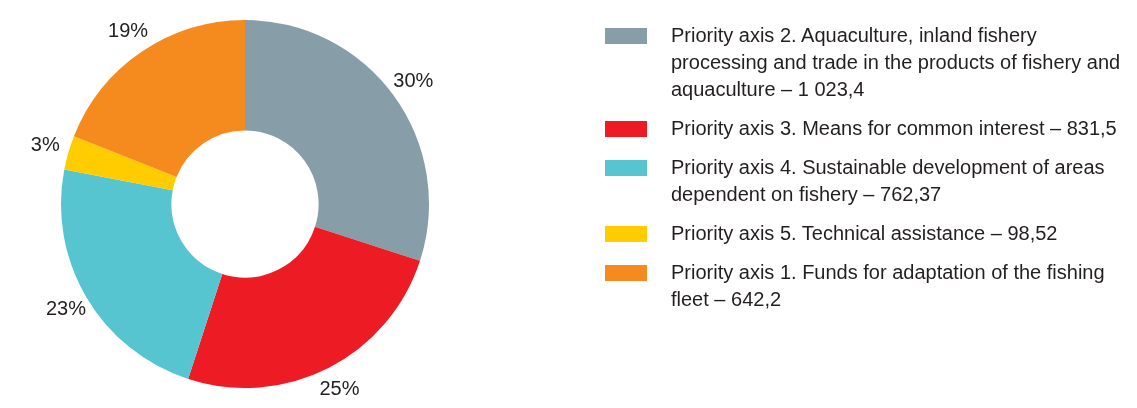  Describe the element at coordinates (128, 30) in the screenshot. I see `data-label: 19%` at that location.